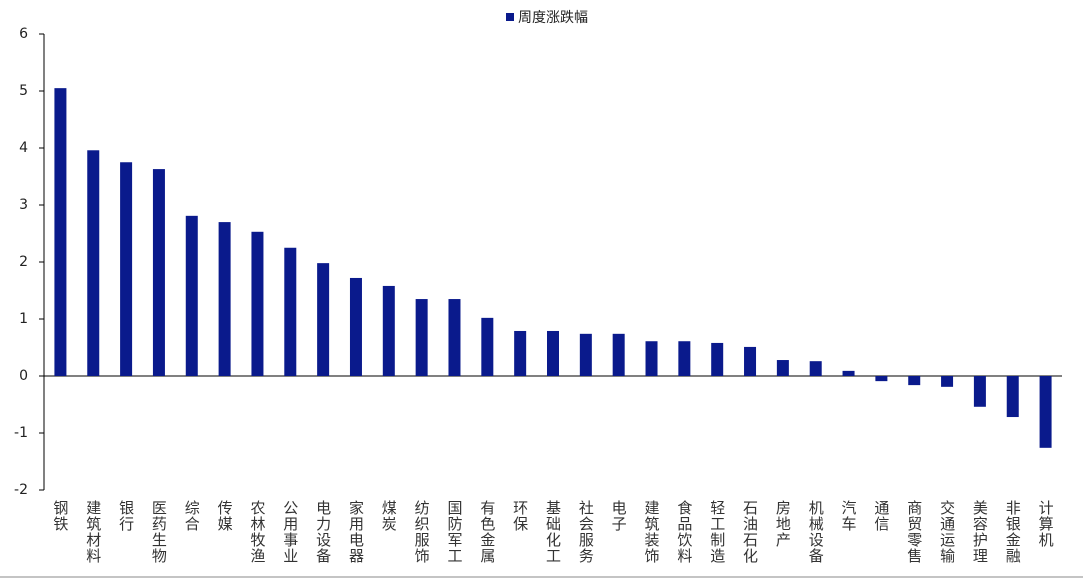  Describe the element at coordinates (290, 532) in the screenshot. I see `x-tick-label: 公用事业` at that location.